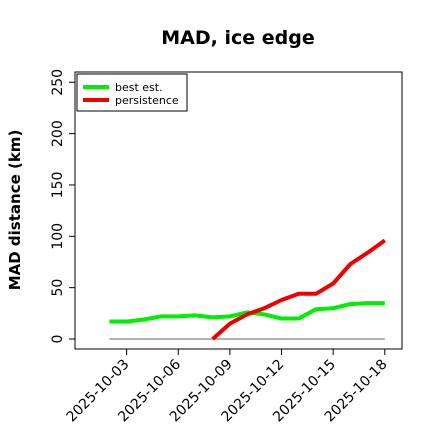 This screenshot has height=440, width=440. What do you see at coordinates (139, 87) in the screenshot?
I see `legend-label: best est.` at bounding box center [139, 87].